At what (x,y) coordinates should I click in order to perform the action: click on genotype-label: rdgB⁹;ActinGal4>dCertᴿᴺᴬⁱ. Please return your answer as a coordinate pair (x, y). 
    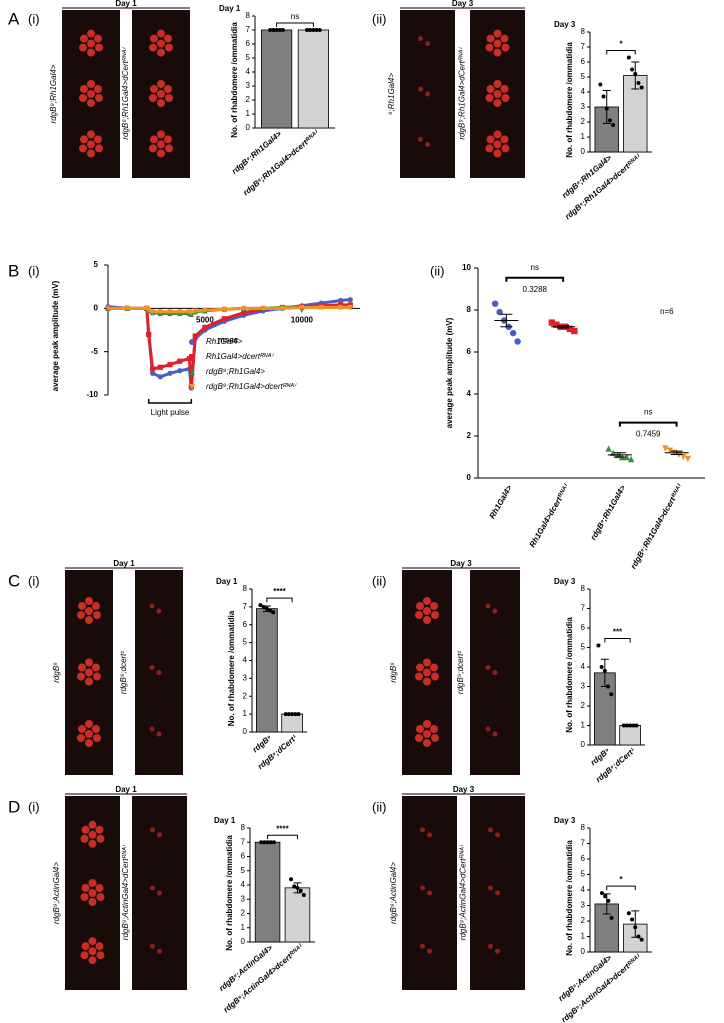
    Looking at the image, I should click on (463, 892).